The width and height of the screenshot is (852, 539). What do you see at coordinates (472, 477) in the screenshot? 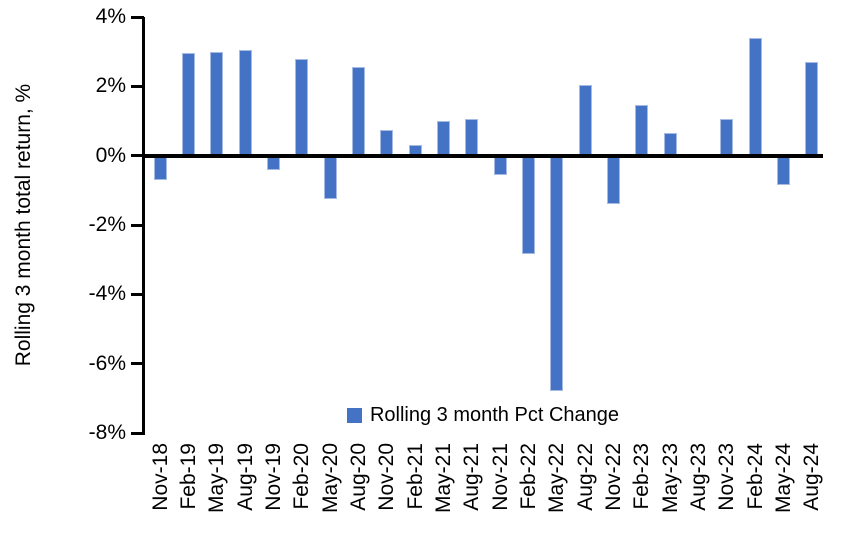
I see `x-tick-label-text: Aug-21` at bounding box center [472, 477].